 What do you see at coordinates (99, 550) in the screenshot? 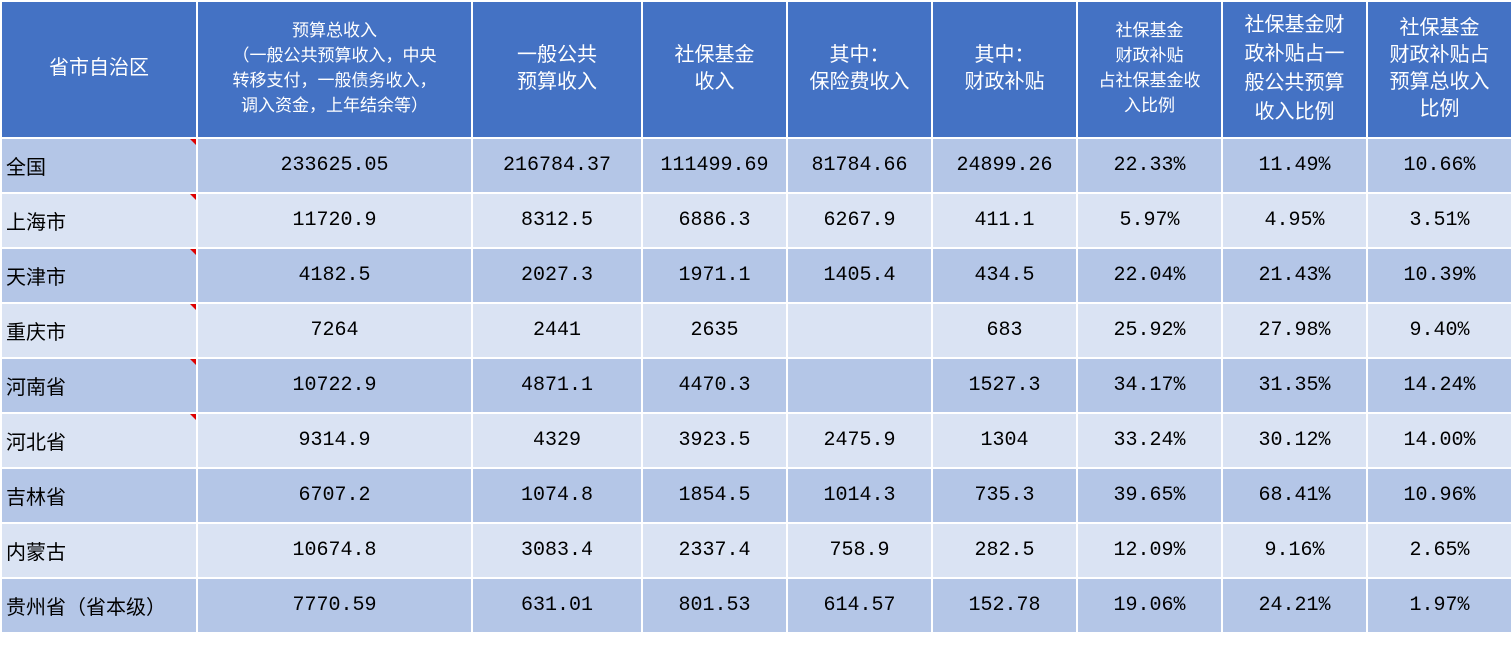
I see `region-cell: 内蒙古` at bounding box center [99, 550].